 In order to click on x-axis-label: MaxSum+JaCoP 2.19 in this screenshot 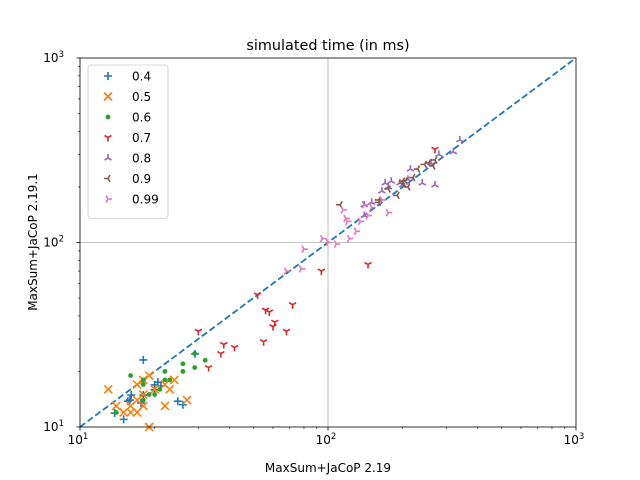, I will do `click(328, 468)`.